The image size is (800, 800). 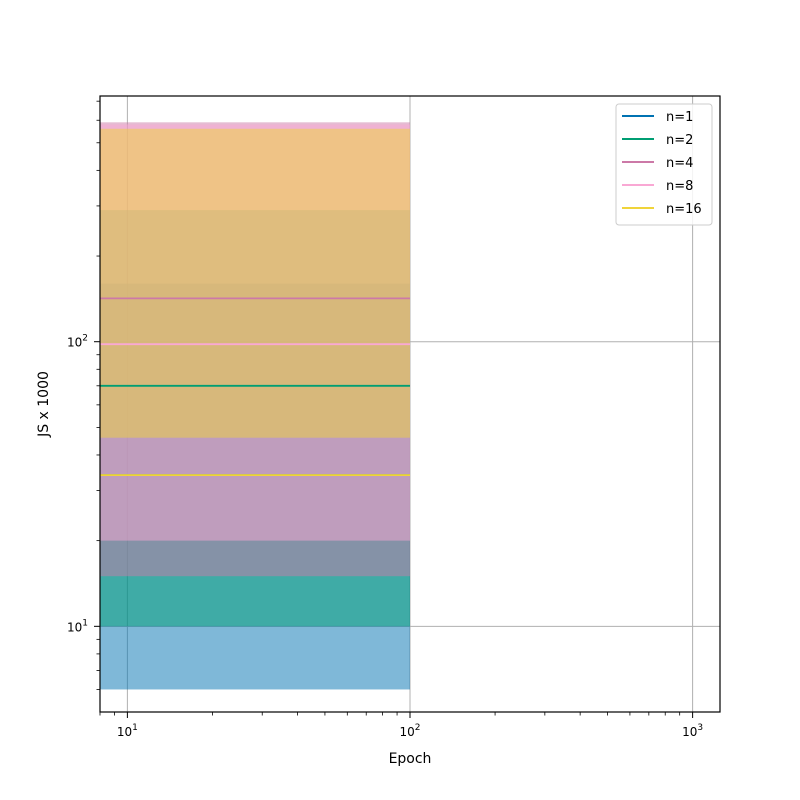 I want to click on y-tick-label: 10¹, so click(x=77, y=626).